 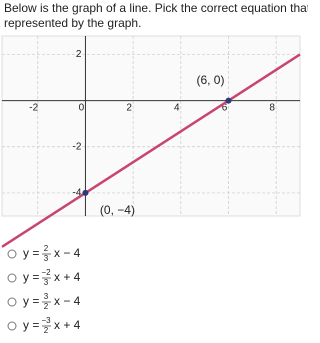 I want to click on x-tick-label: 4, so click(x=177, y=107).